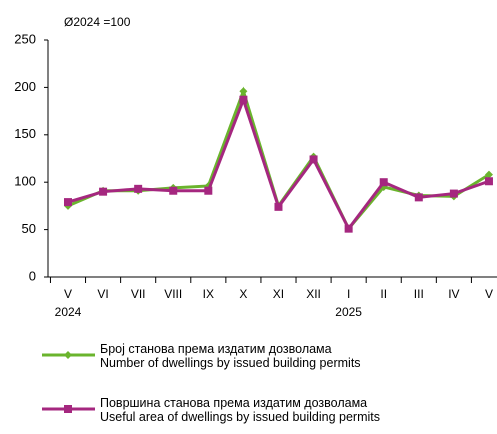 Image resolution: width=497 pixels, height=434 pixels. What do you see at coordinates (348, 312) in the screenshot?
I see `year-label: 2025` at bounding box center [348, 312].